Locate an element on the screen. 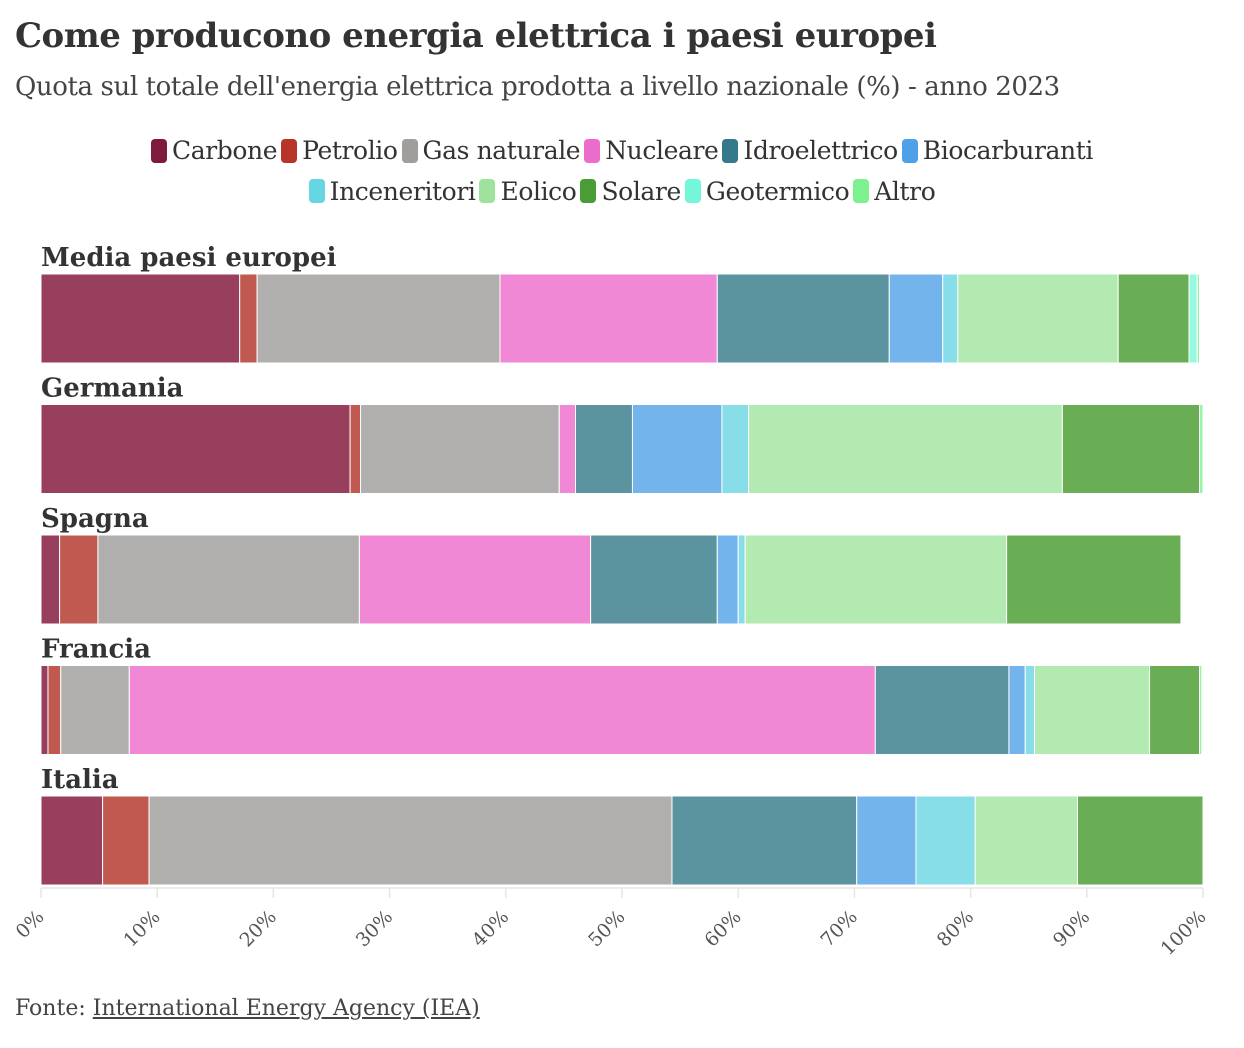 The height and width of the screenshot is (1048, 1244). legend-label: Eolico is located at coordinates (538, 191).